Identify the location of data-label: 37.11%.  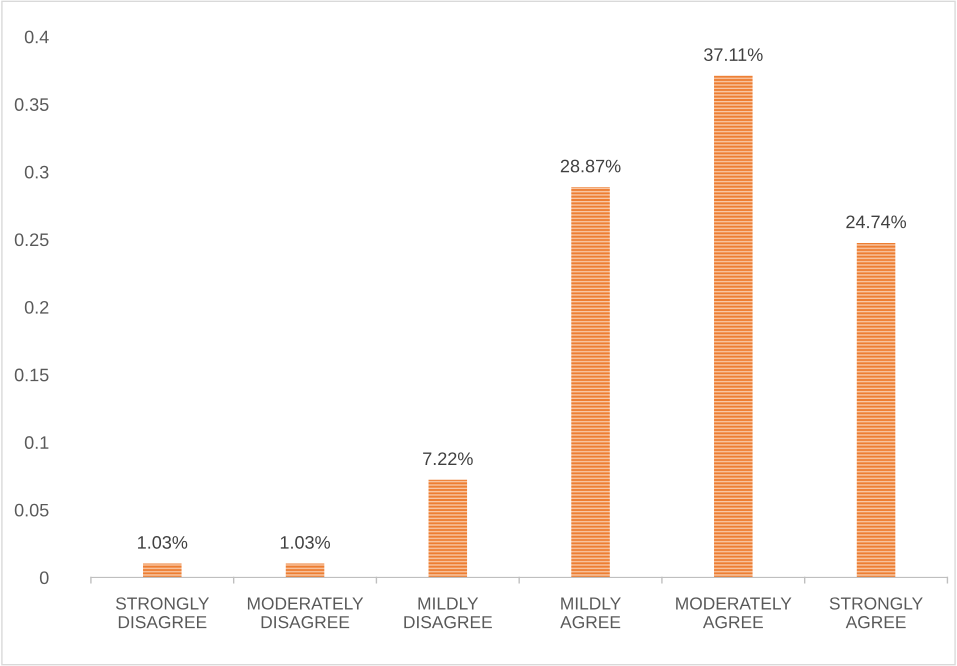
(733, 55).